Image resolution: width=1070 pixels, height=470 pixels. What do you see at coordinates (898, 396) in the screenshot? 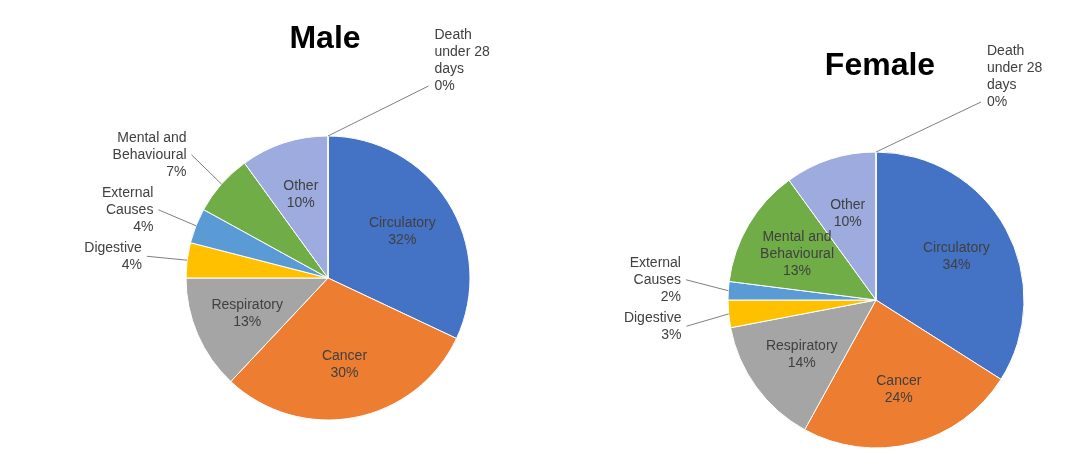
I see `data-label: 24%` at bounding box center [898, 396].